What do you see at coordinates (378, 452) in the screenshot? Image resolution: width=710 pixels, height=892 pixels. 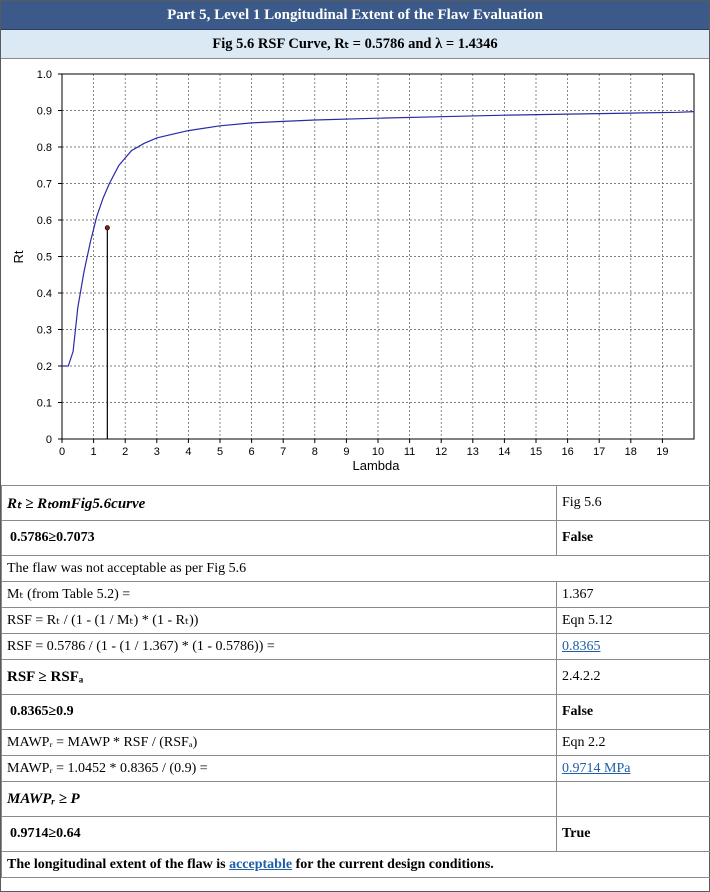 I see `x-tick-label: 10` at bounding box center [378, 452].